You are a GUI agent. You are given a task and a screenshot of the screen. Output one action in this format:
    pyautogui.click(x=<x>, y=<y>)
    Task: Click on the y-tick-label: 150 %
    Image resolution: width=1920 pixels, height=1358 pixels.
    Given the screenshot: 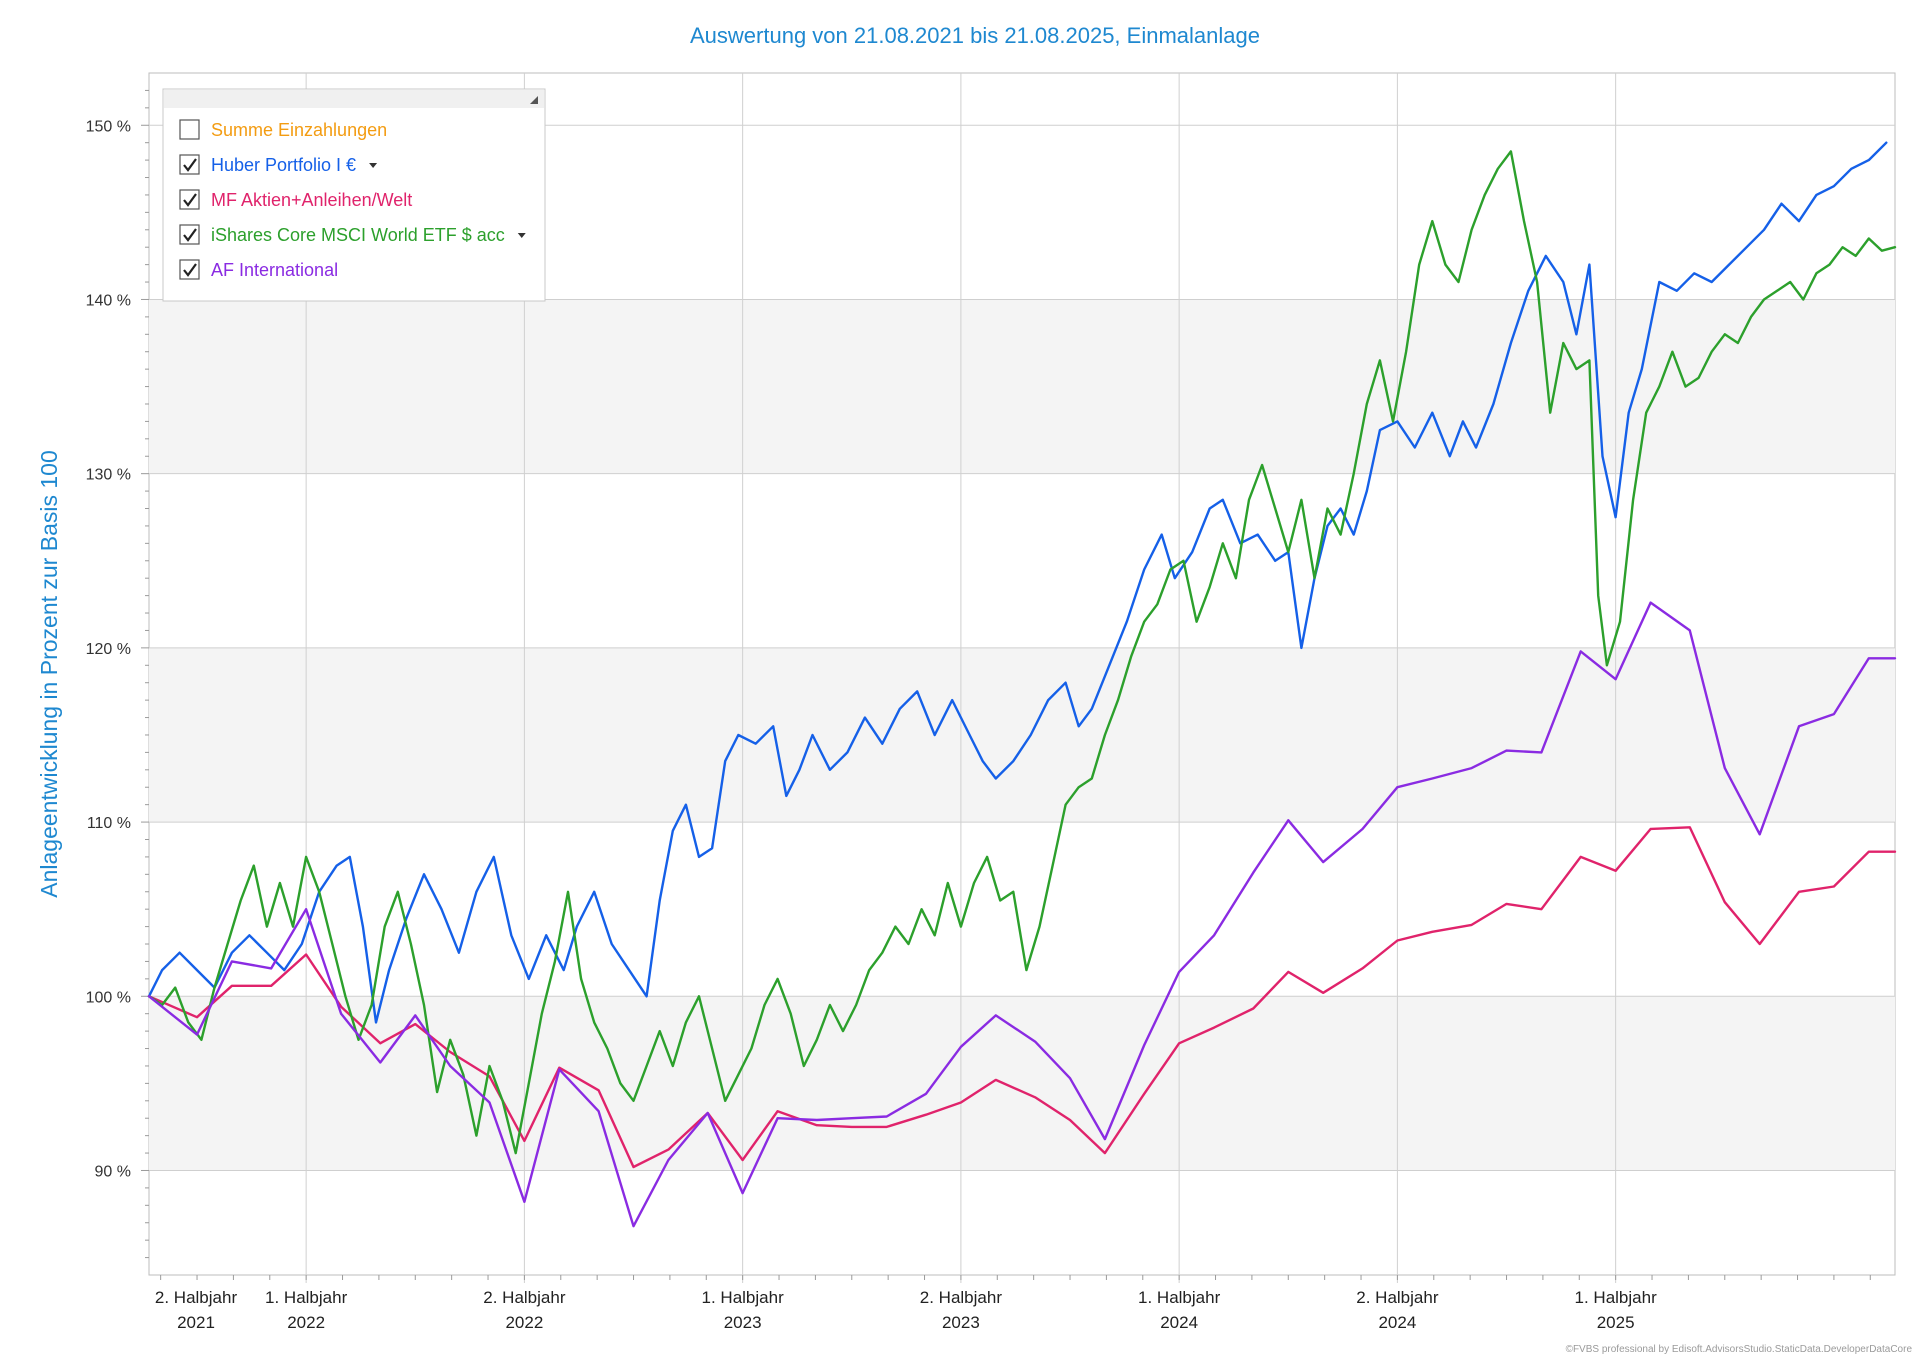 What is the action you would take?
    pyautogui.click(x=108, y=126)
    